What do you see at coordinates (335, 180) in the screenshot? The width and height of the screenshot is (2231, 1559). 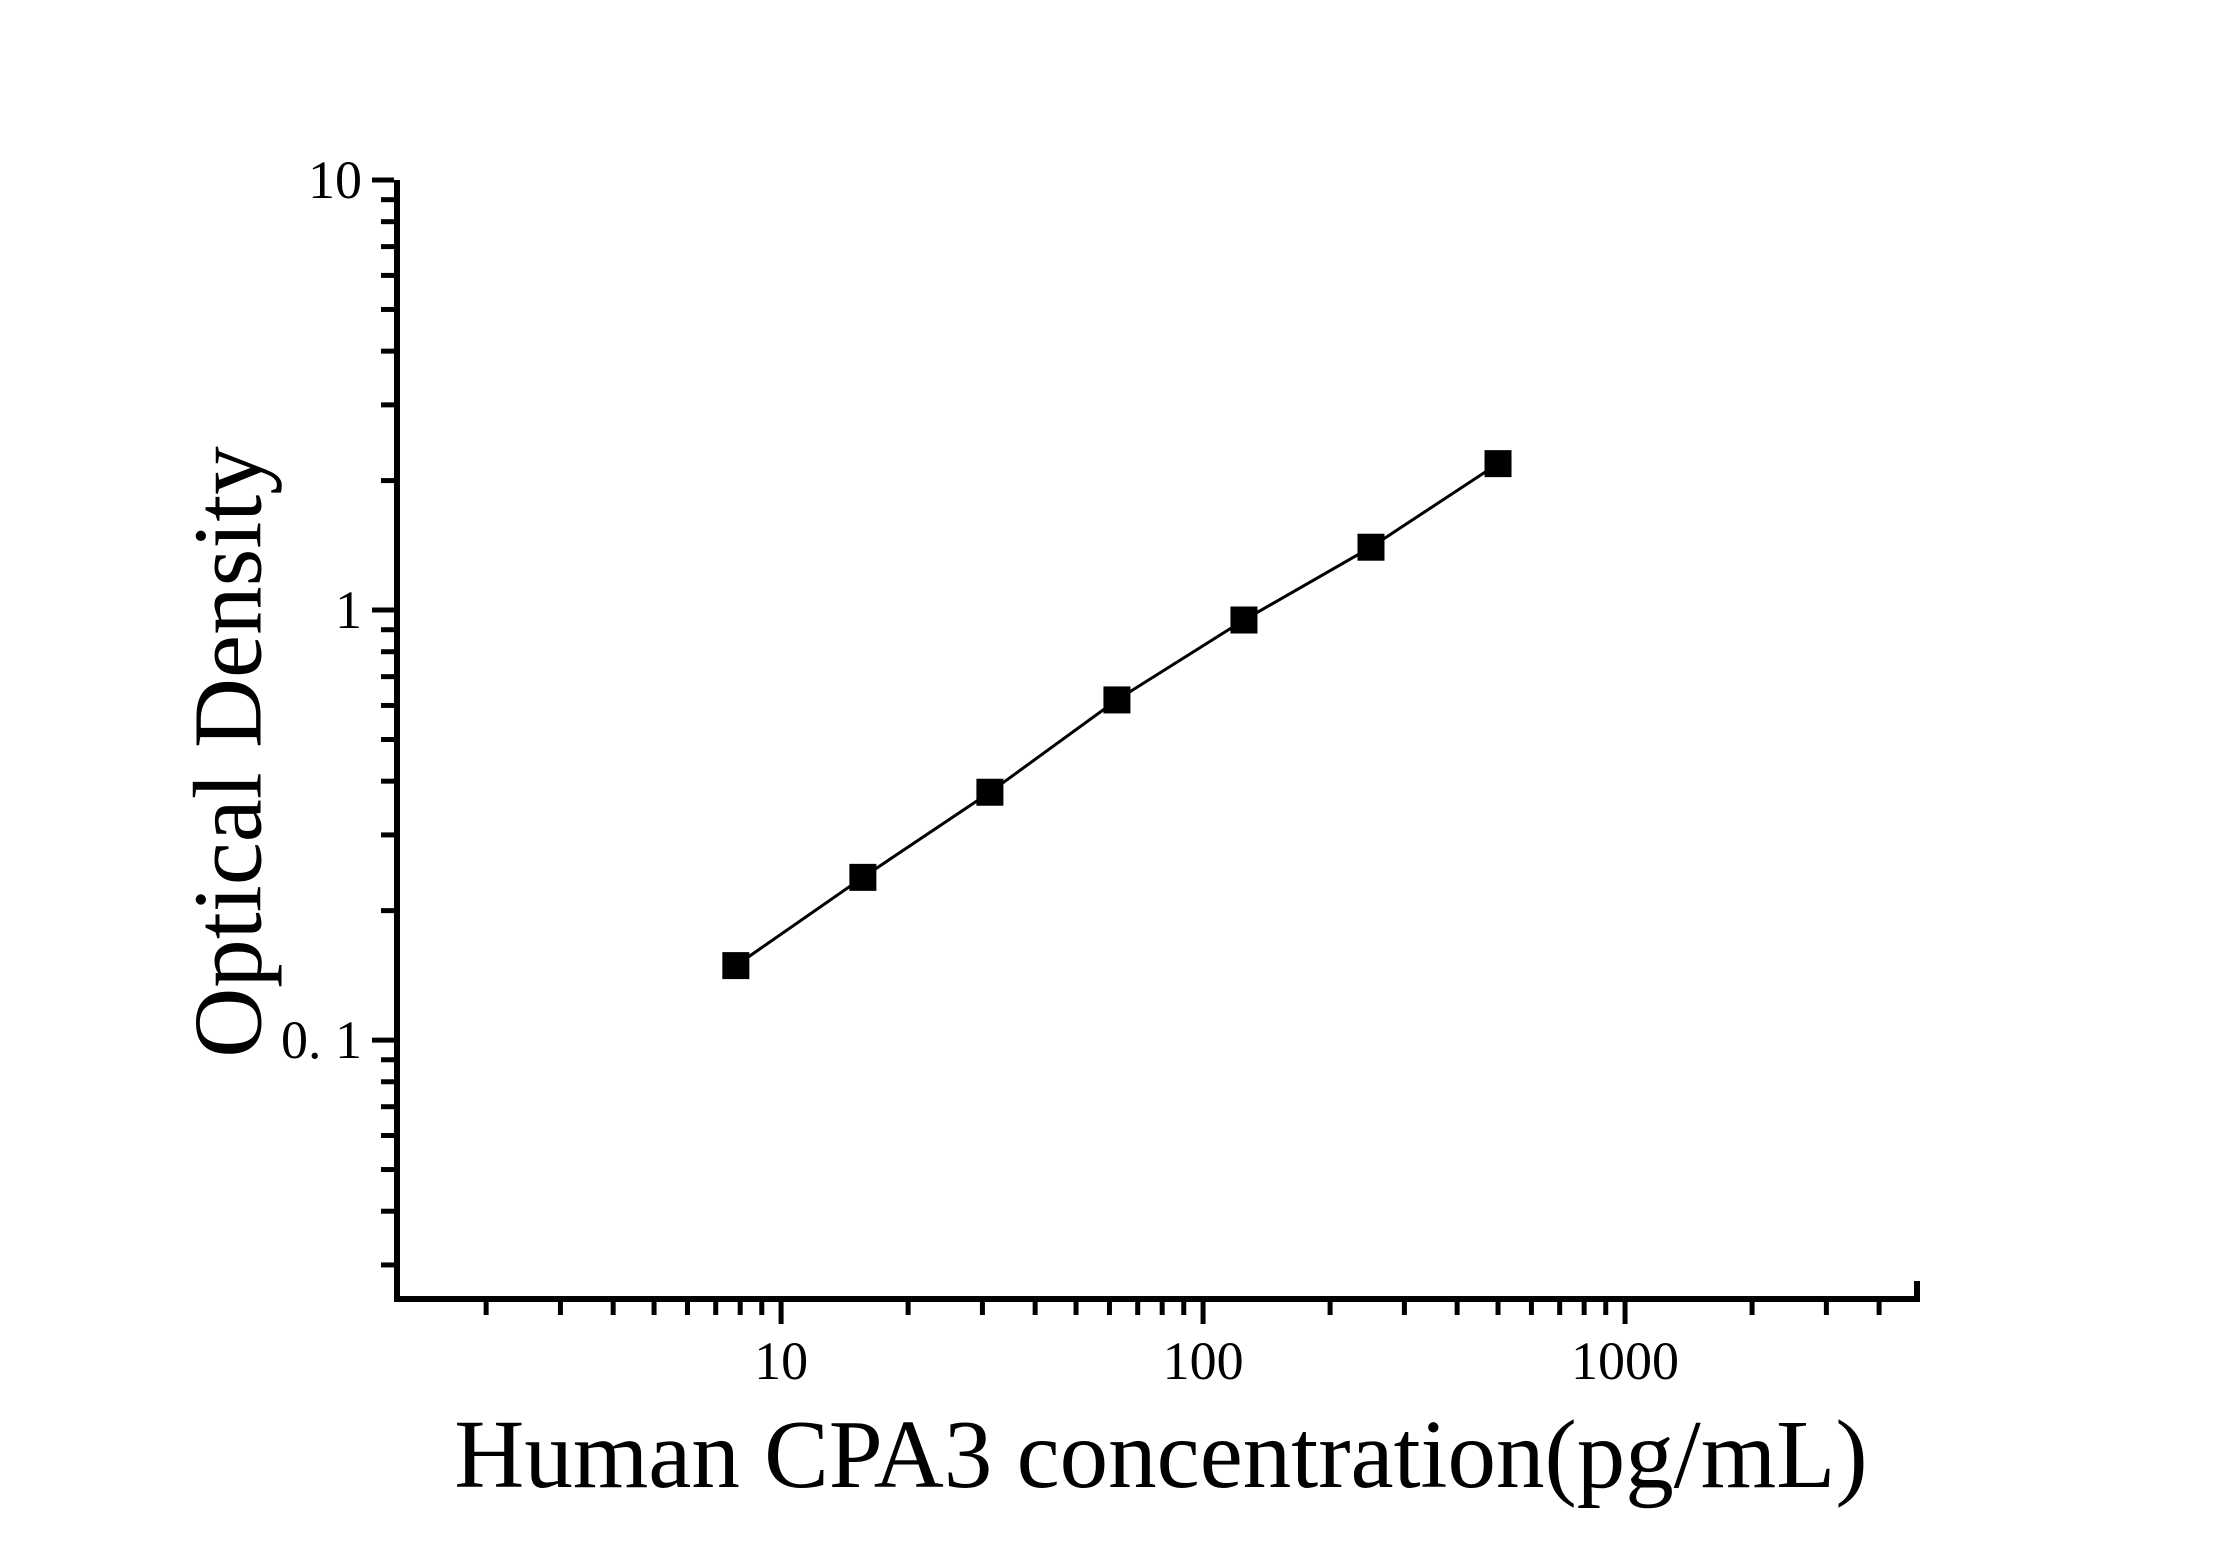 I see `y-tick-label: 10` at bounding box center [335, 180].